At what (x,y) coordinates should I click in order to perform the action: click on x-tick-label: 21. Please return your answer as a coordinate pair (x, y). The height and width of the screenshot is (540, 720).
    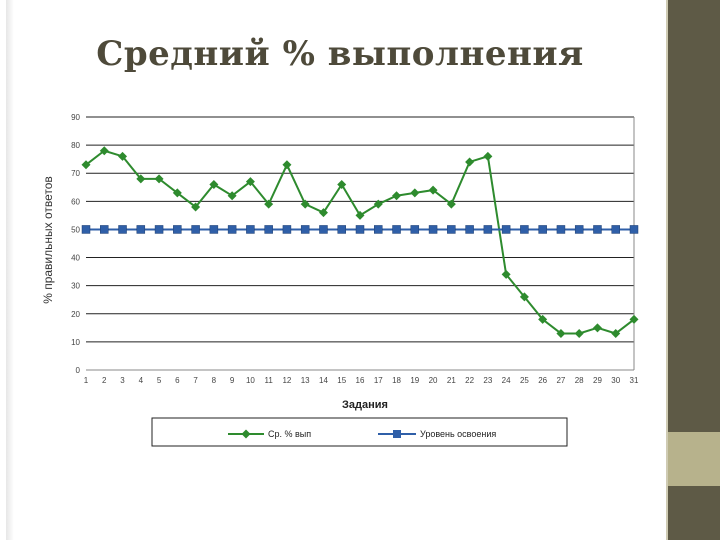
    Looking at the image, I should click on (451, 380).